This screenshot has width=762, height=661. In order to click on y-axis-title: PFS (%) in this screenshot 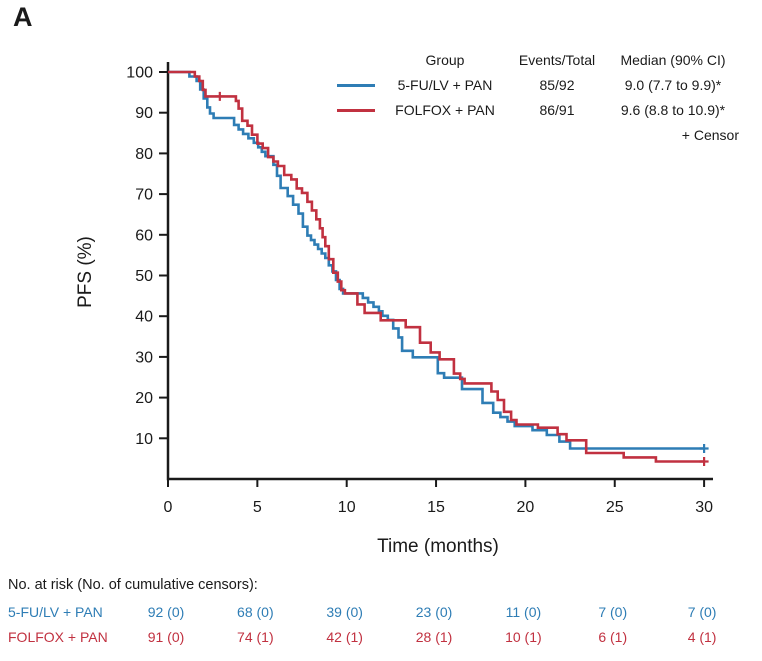, I will do `click(85, 272)`.